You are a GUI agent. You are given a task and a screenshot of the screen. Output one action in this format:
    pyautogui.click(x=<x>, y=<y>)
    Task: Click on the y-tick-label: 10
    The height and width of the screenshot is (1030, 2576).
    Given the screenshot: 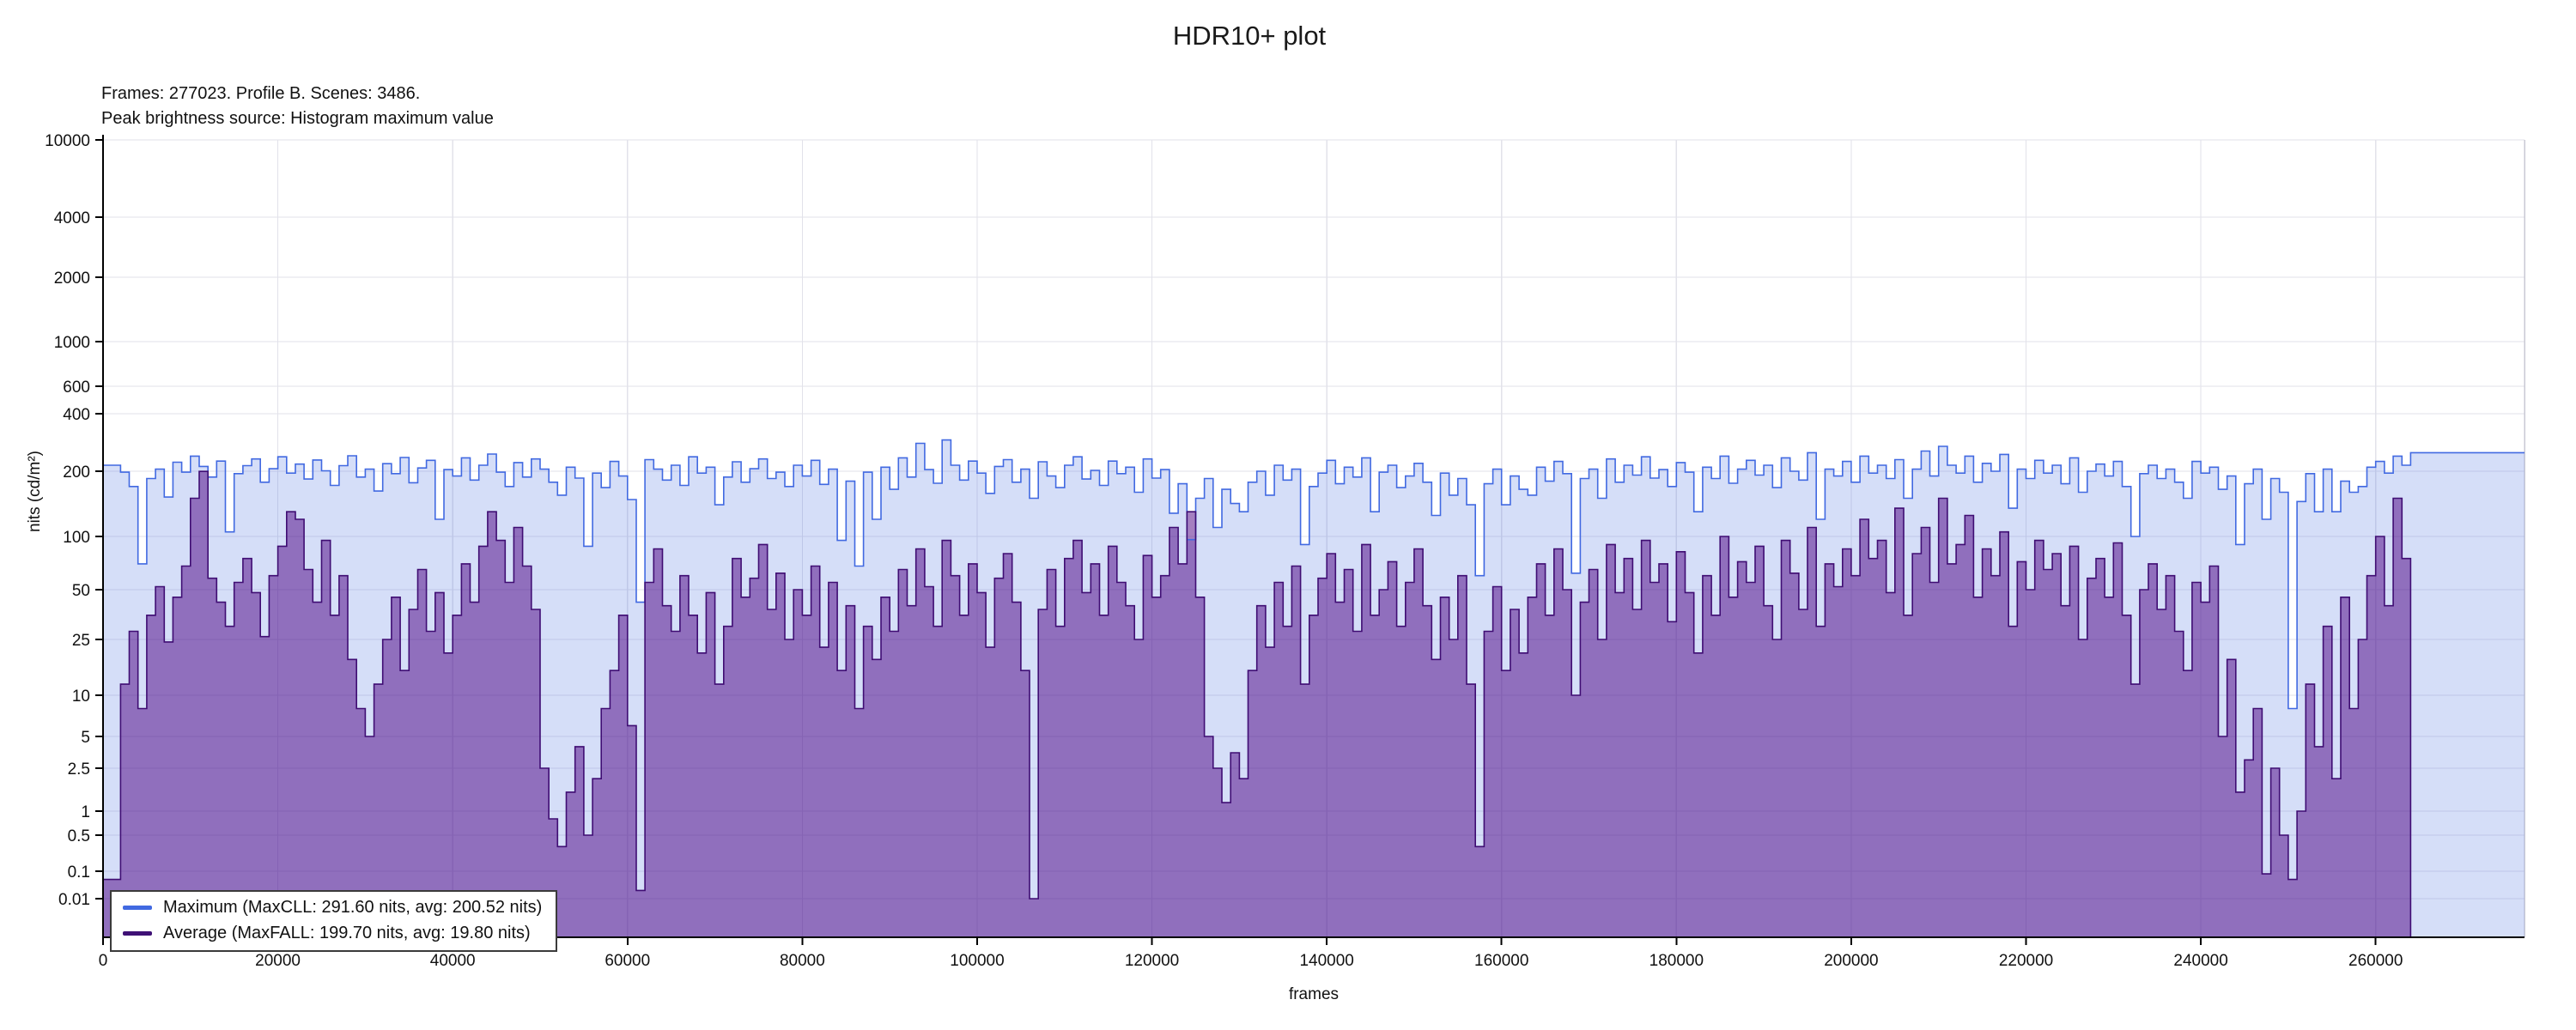 What is the action you would take?
    pyautogui.click(x=81, y=697)
    